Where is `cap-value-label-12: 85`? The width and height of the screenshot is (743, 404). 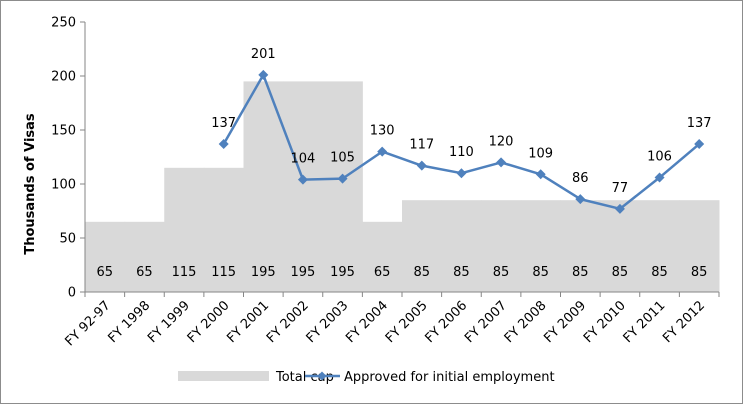
cap-value-label-12: 85 is located at coordinates (540, 272).